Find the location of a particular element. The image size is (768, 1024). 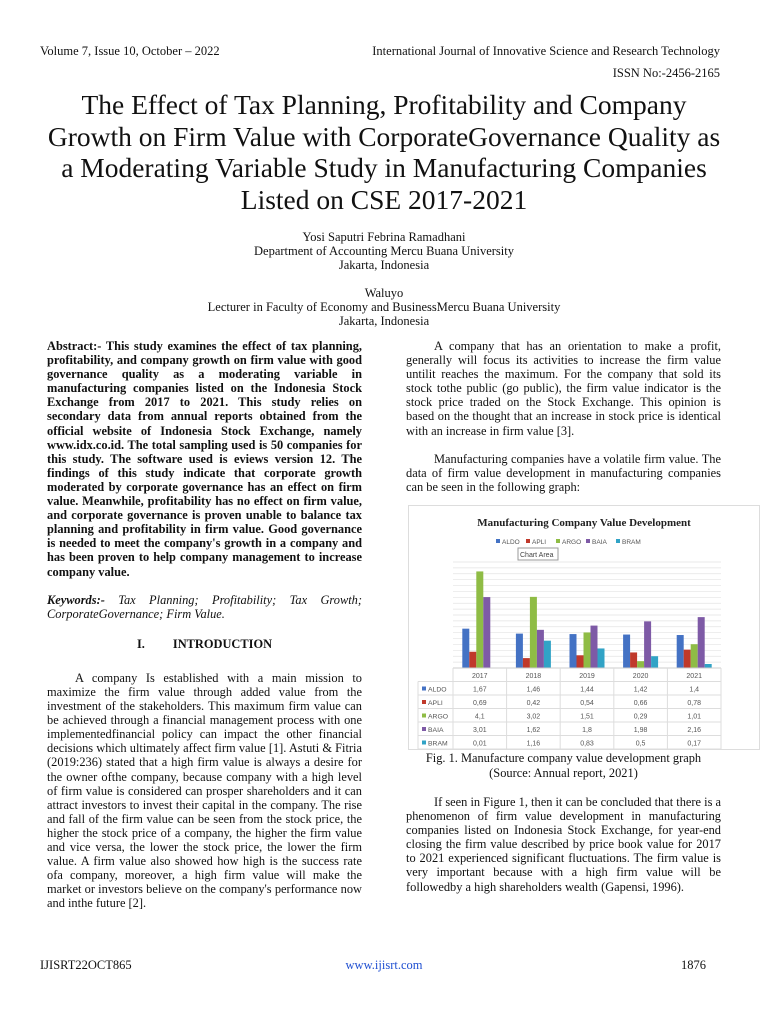

bar-bram-2019 is located at coordinates (601, 658).